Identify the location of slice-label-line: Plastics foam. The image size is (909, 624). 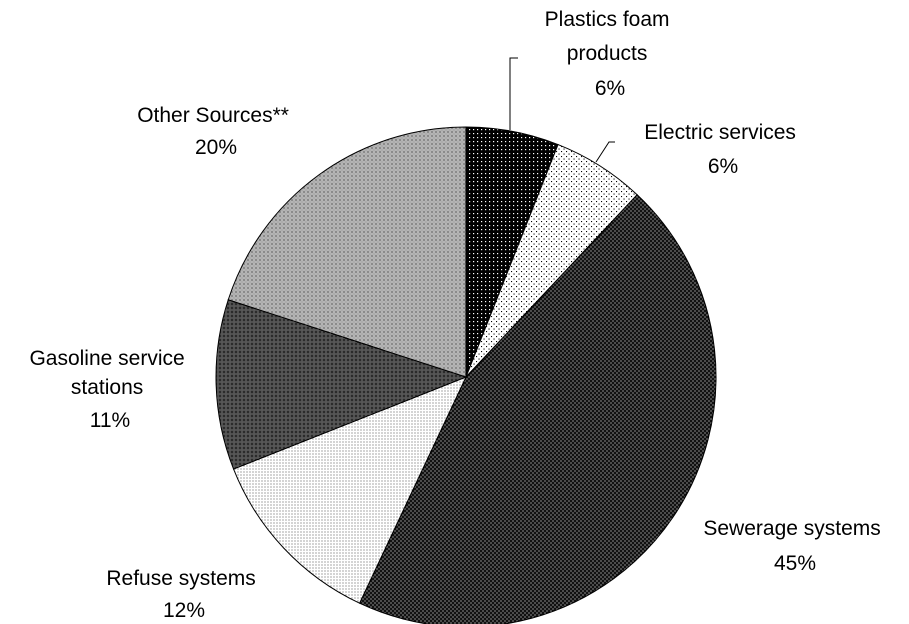
(607, 19).